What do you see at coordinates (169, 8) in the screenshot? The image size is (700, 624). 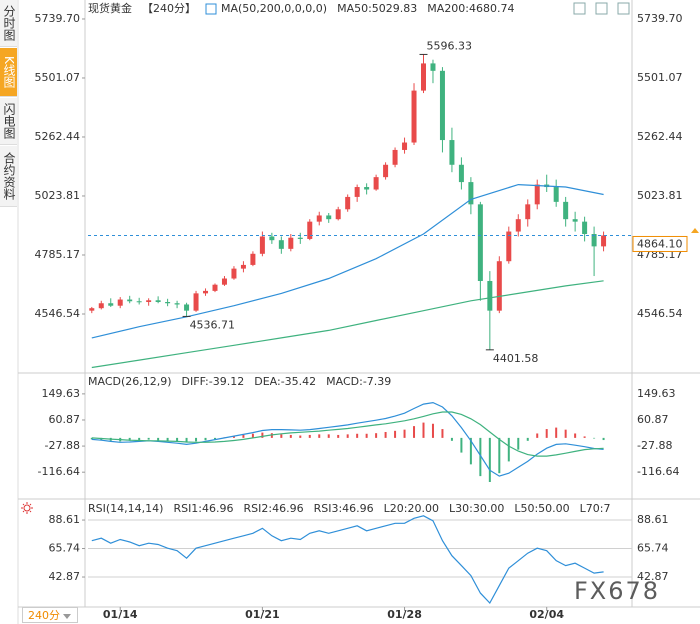 I see `period-tag: 【240分】` at bounding box center [169, 8].